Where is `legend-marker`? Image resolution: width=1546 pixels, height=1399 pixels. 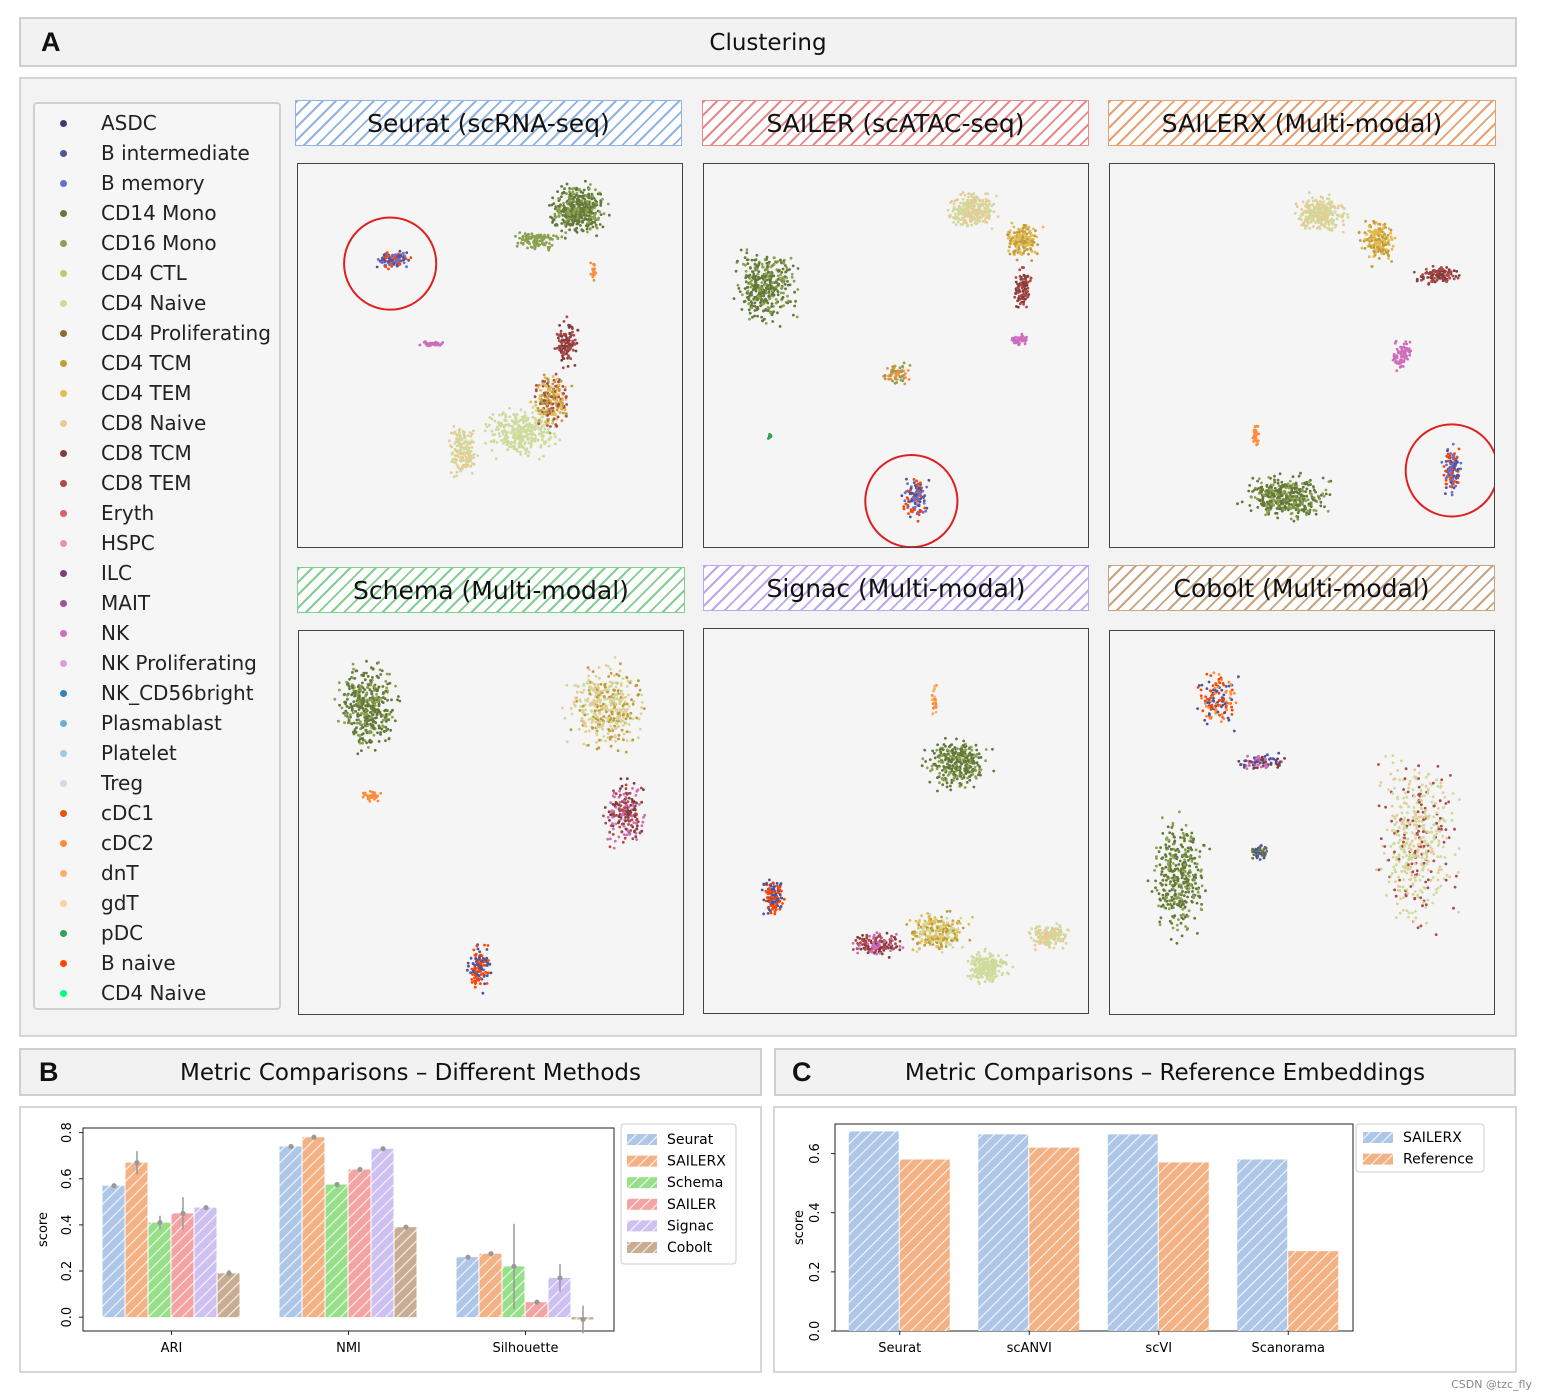
legend-marker is located at coordinates (63, 963).